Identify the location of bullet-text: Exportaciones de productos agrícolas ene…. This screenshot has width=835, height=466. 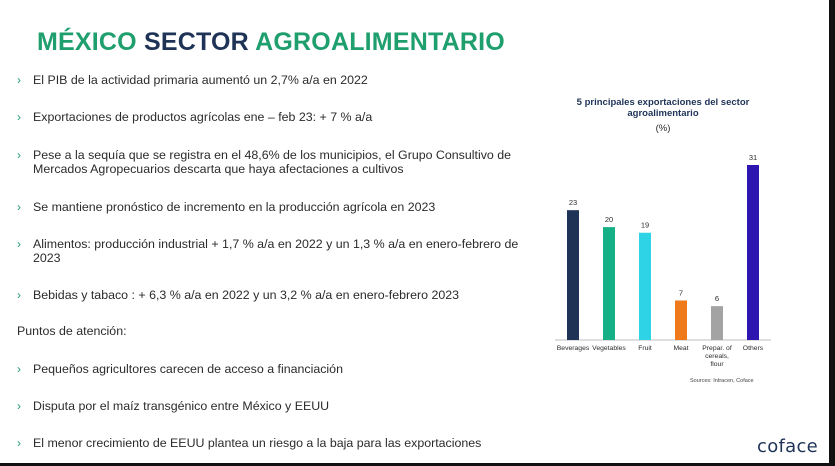
(203, 117).